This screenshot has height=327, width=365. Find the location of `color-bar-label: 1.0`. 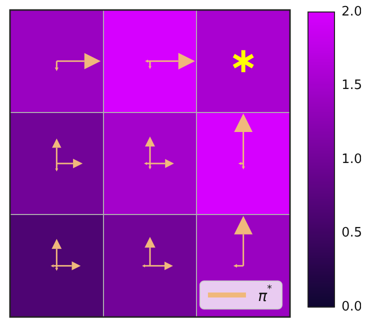

color-bar-label: 1.0 is located at coordinates (352, 159).